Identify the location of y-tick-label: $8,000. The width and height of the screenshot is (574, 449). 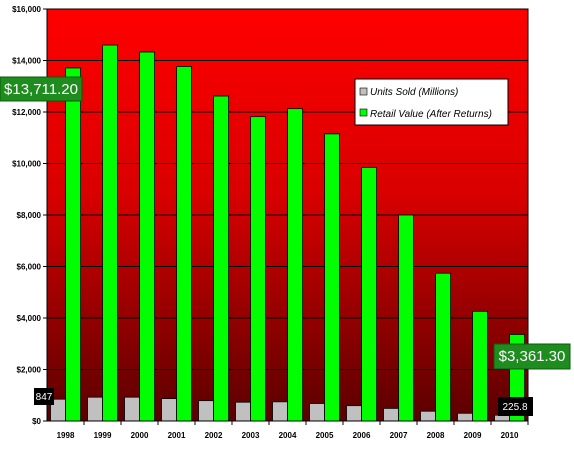
(29, 215).